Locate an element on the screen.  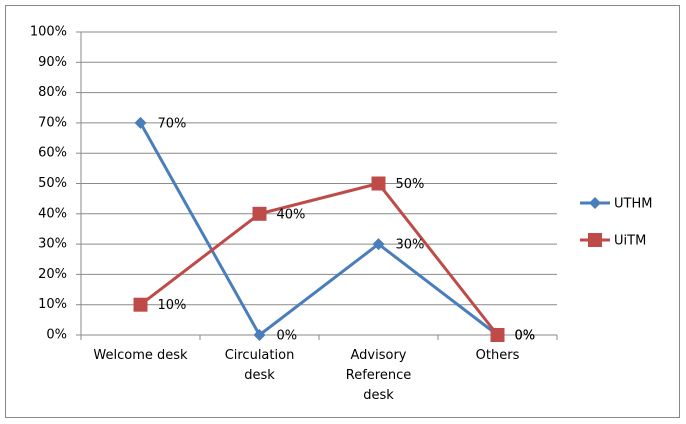
y-tick-label: 30% is located at coordinates (52, 244).